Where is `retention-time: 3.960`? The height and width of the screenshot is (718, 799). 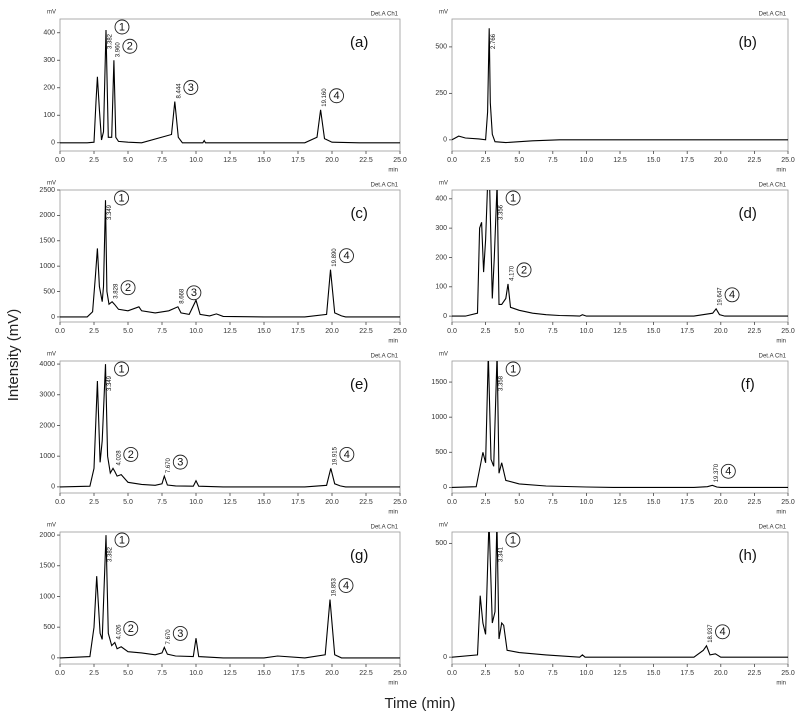
retention-time: 3.960 is located at coordinates (118, 50).